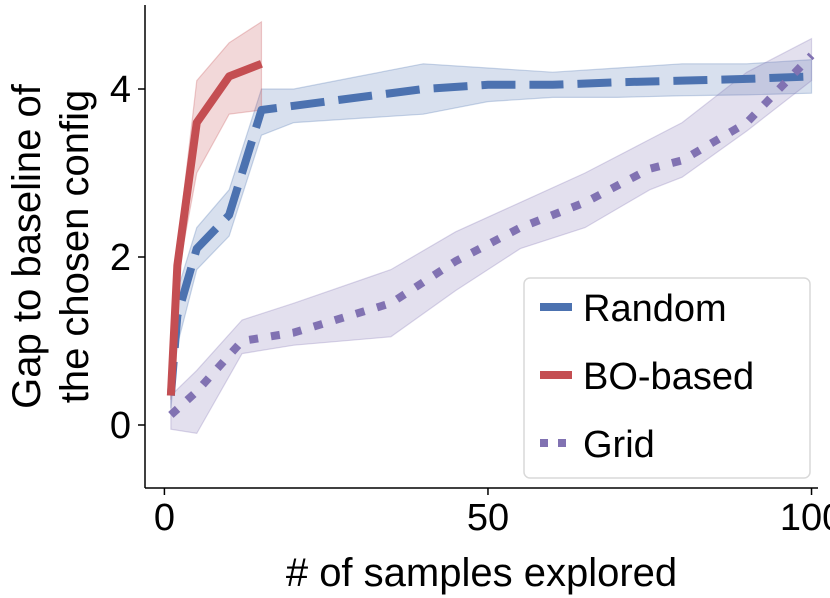 The width and height of the screenshot is (830, 598). Describe the element at coordinates (120, 426) in the screenshot. I see `y-tick-label: 0` at that location.